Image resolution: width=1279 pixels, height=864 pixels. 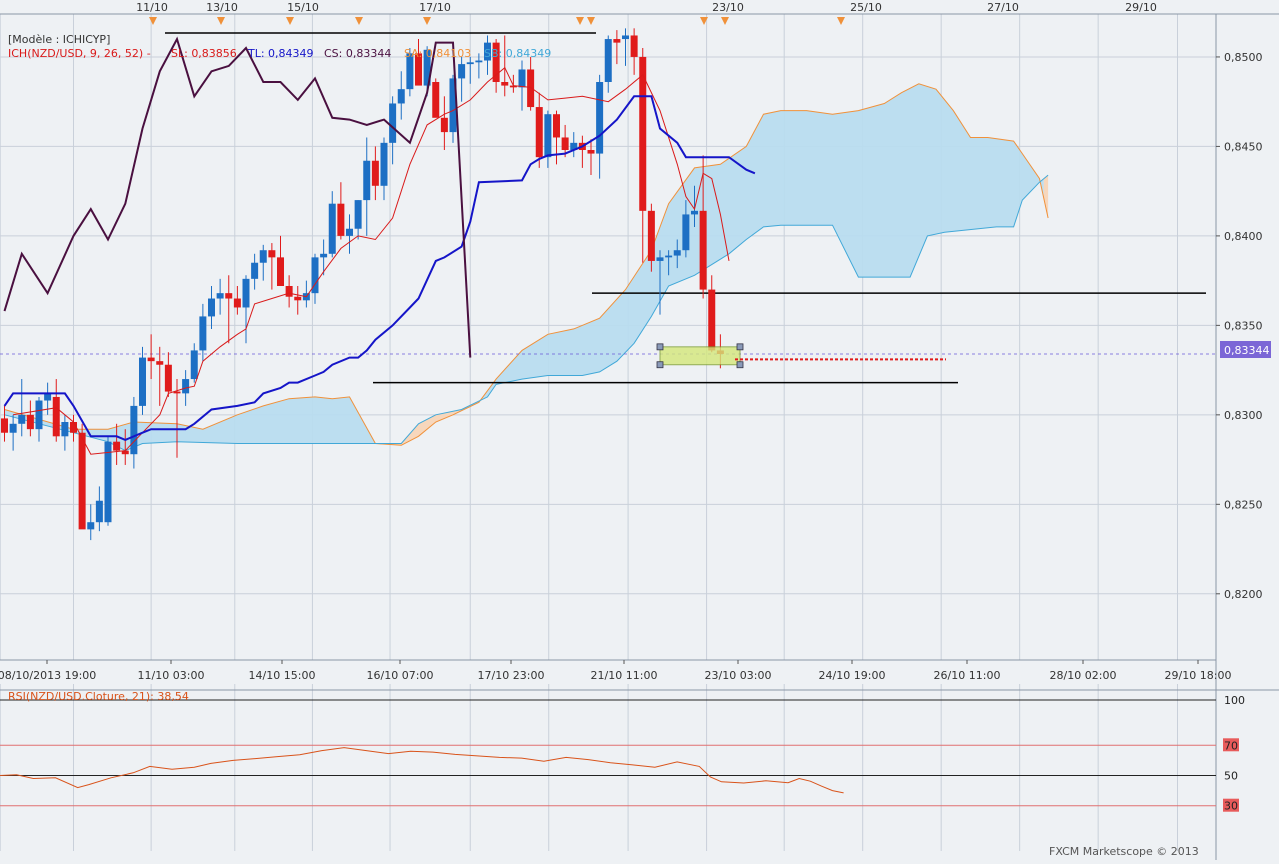 I want to click on x-tick-label-10: 29/10 18:00, so click(x=1198, y=675).